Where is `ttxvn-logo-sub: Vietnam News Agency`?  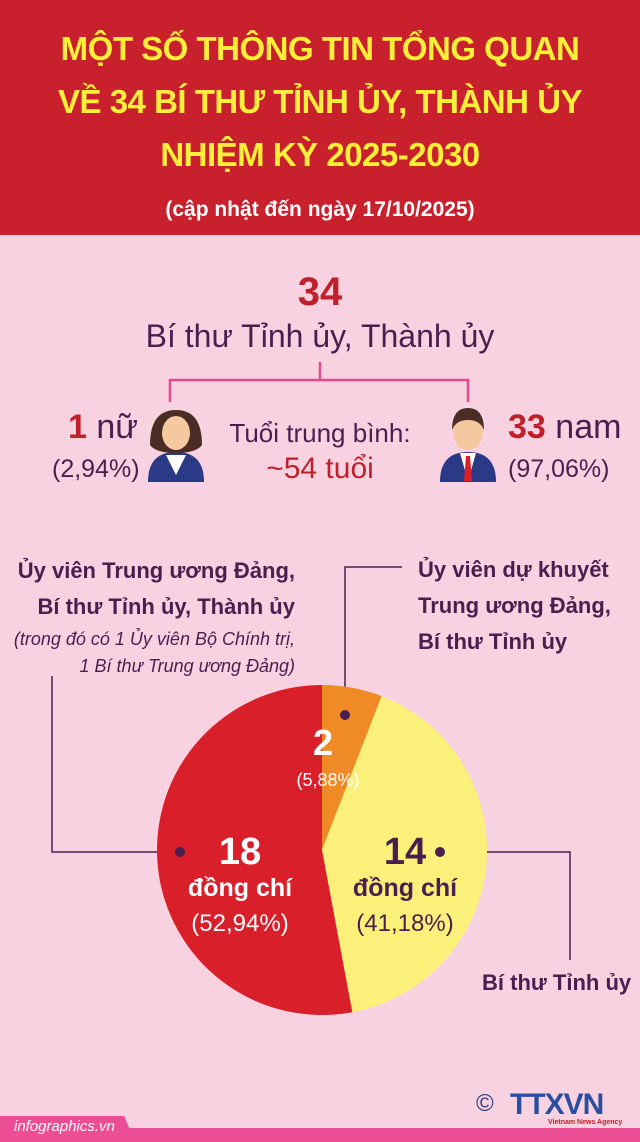 ttxvn-logo-sub: Vietnam News Agency is located at coordinates (585, 1122).